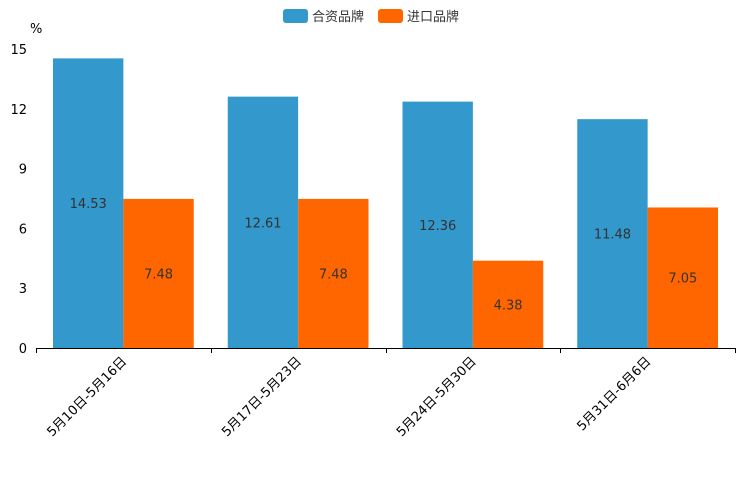 The width and height of the screenshot is (744, 496). Describe the element at coordinates (18, 110) in the screenshot. I see `y-tick-label: 12` at that location.